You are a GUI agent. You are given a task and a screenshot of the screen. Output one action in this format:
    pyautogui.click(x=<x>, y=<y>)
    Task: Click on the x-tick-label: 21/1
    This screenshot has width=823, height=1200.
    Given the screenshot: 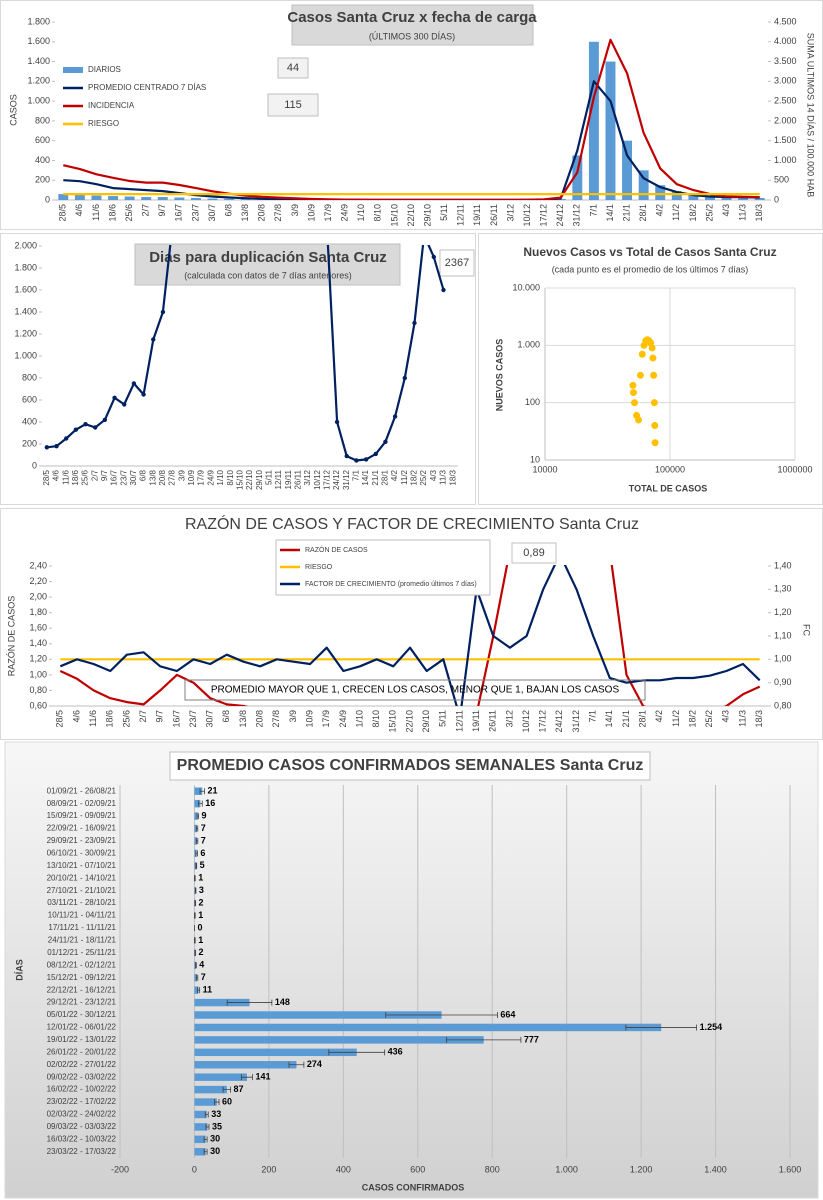 What is the action you would take?
    pyautogui.click(x=626, y=213)
    